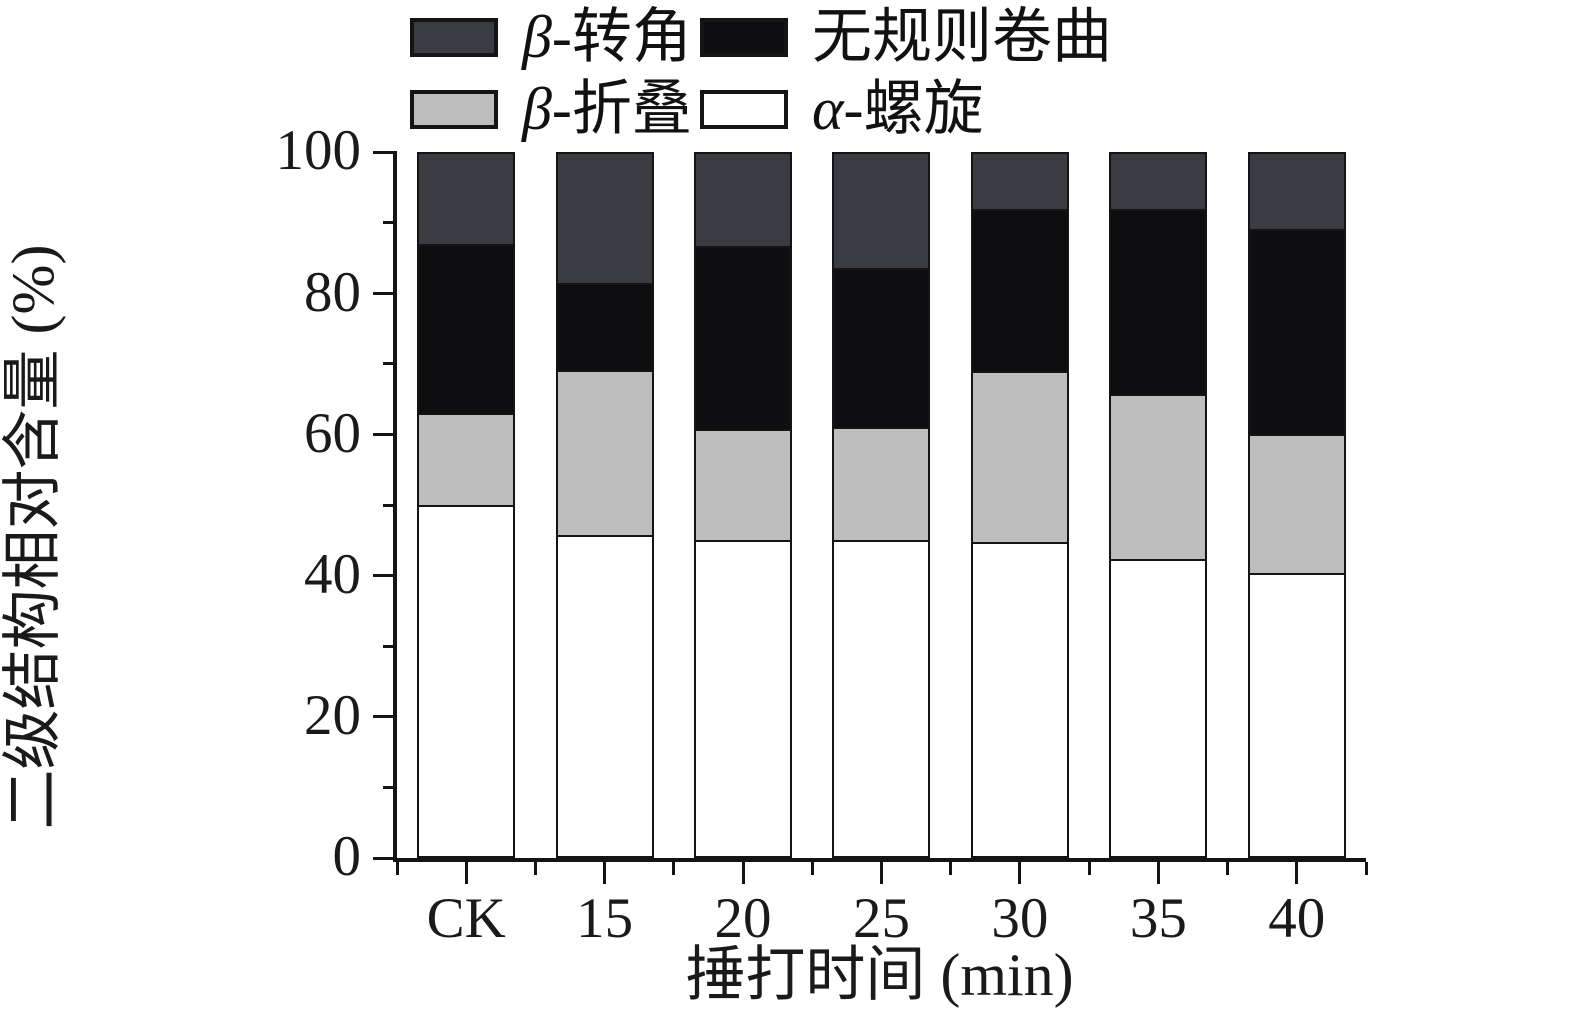  Describe the element at coordinates (962, 37) in the screenshot. I see `legend-label: 无规则卷曲` at that location.